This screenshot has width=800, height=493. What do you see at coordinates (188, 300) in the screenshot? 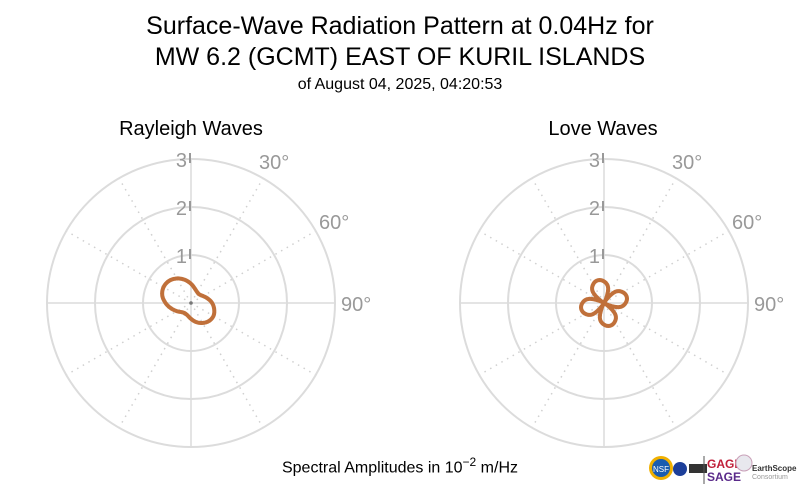
I see `rayleigh-pattern-line` at bounding box center [188, 300].